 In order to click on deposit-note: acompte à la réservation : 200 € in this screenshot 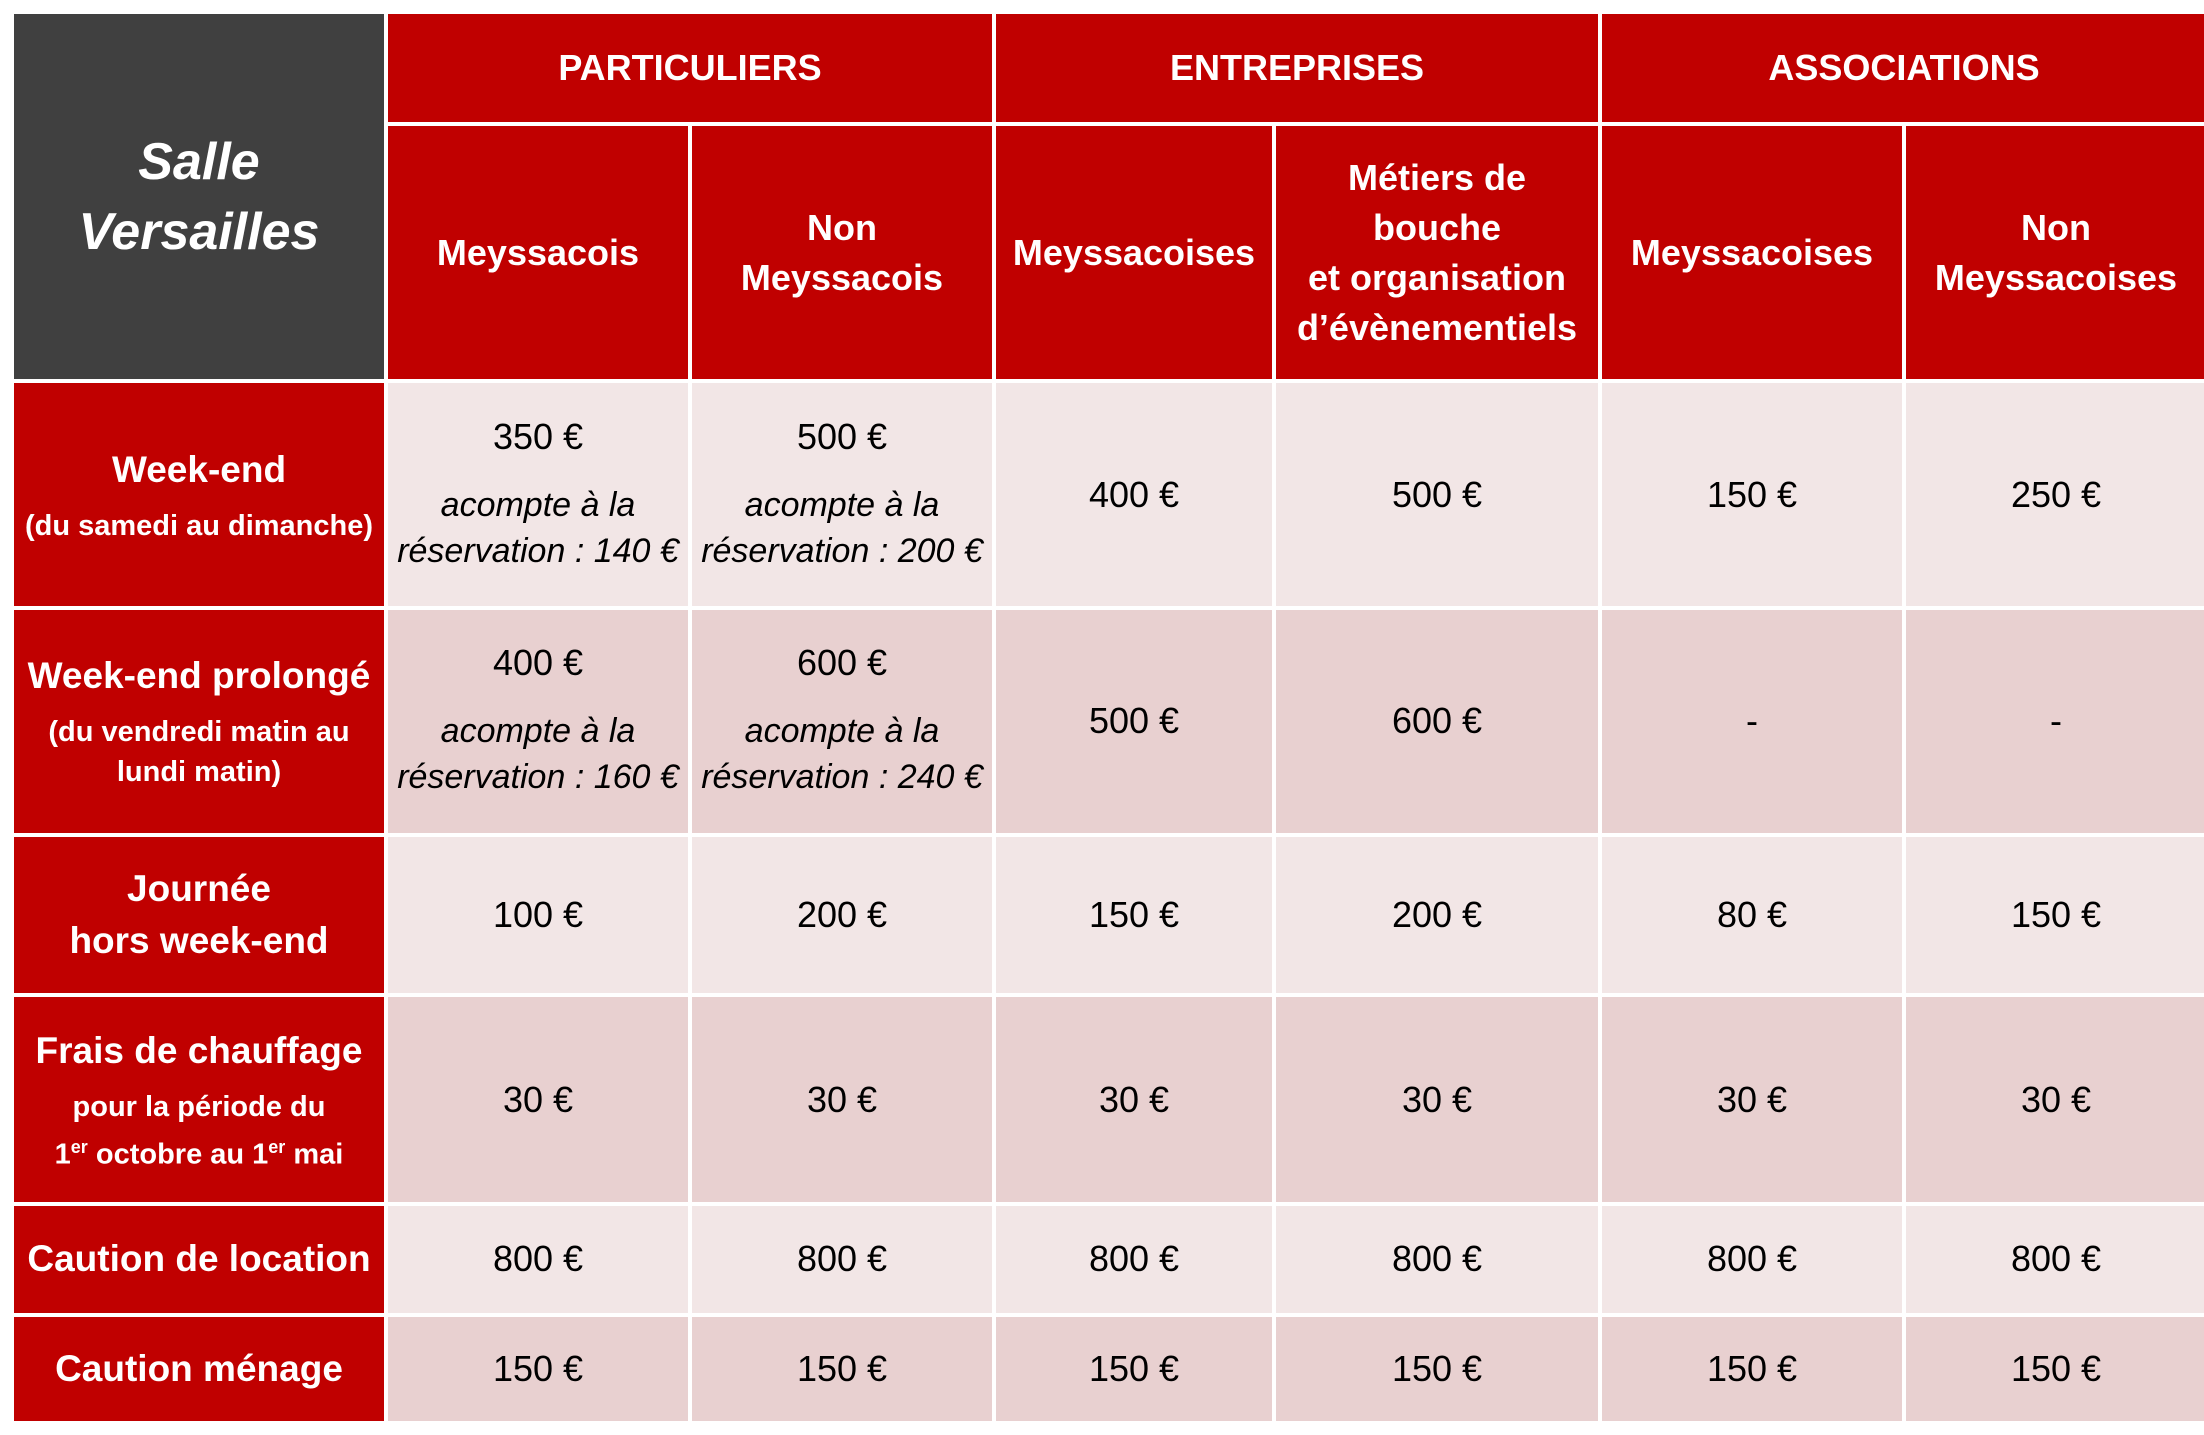, I will do `click(842, 528)`.